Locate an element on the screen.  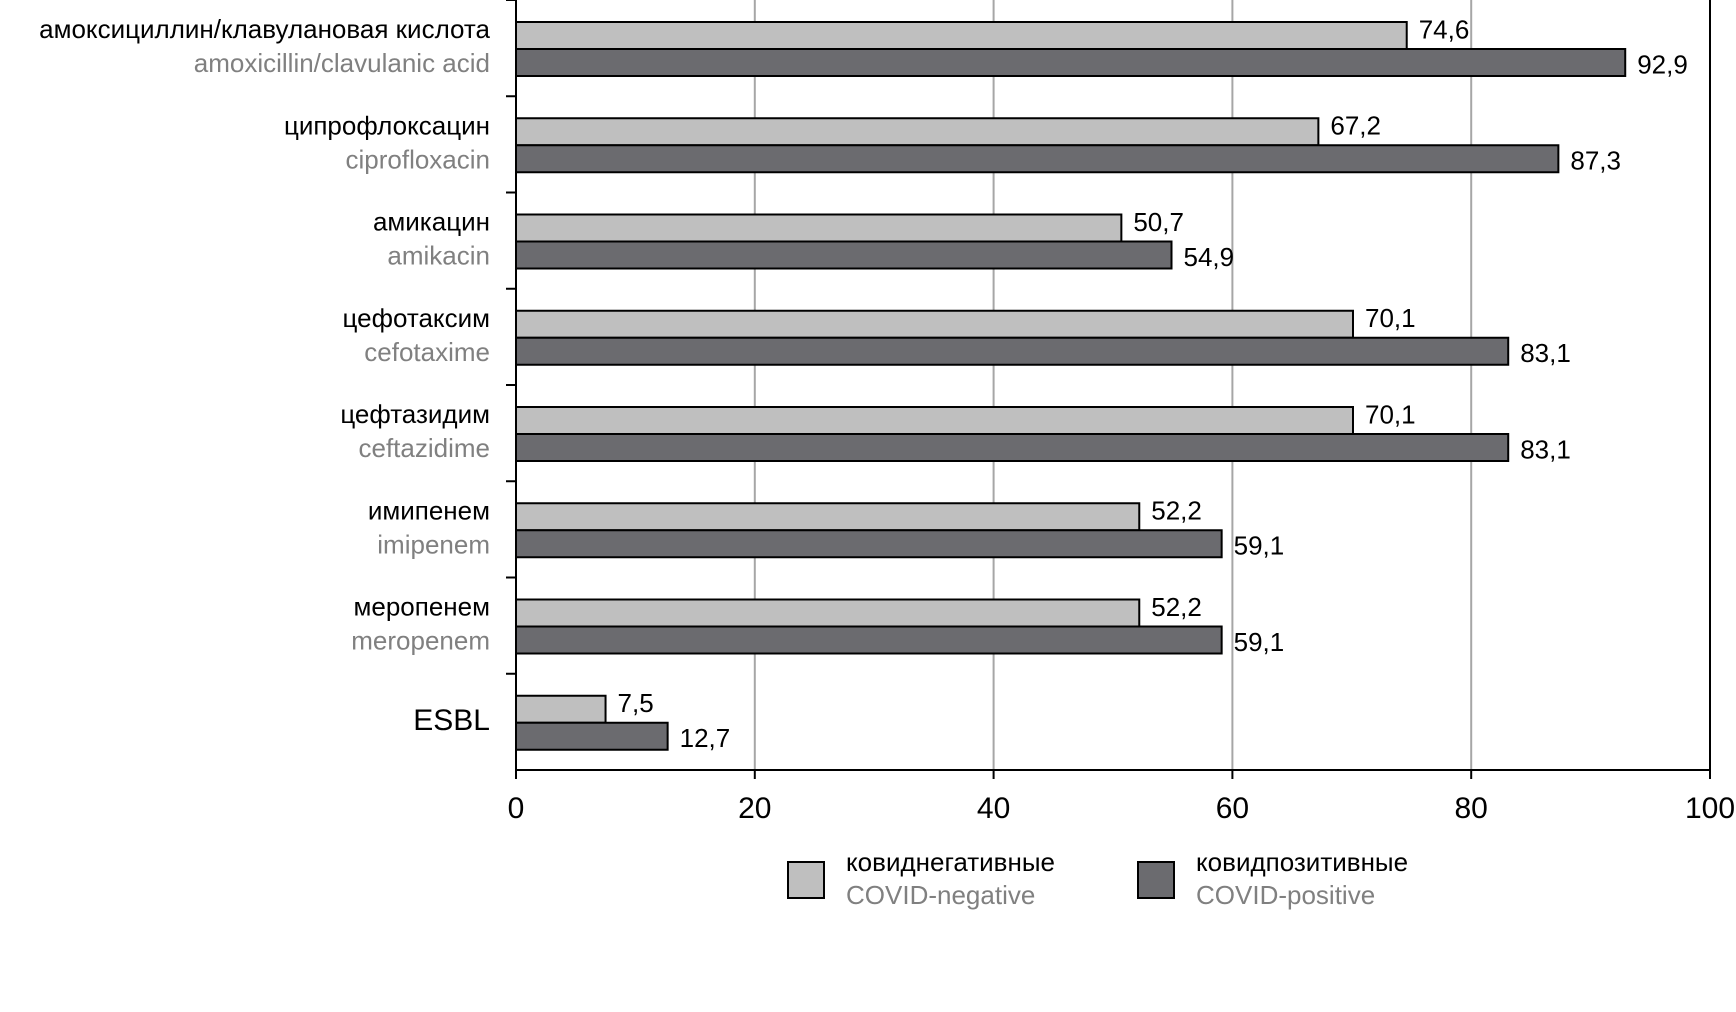
value-label: 50,7 is located at coordinates (1158, 222).